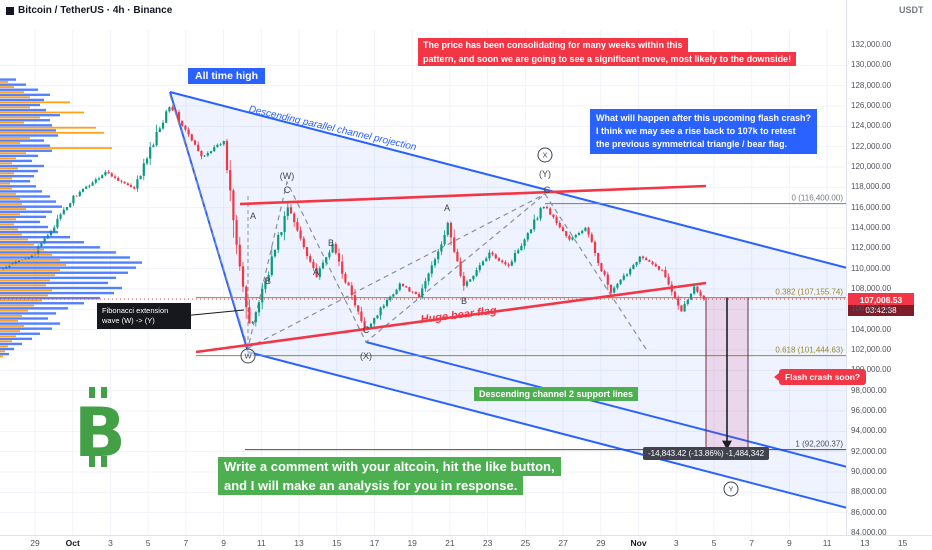 The image size is (932, 550). What do you see at coordinates (809, 292) in the screenshot?
I see `fib-level-label: 0.382 (107,155.74)` at bounding box center [809, 292].